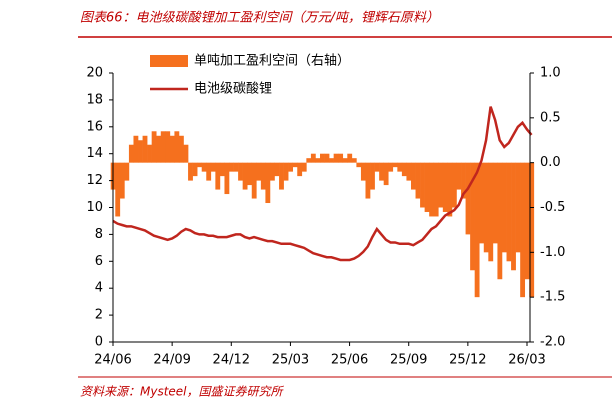  I want to click on legend-swatch, so click(169, 61).